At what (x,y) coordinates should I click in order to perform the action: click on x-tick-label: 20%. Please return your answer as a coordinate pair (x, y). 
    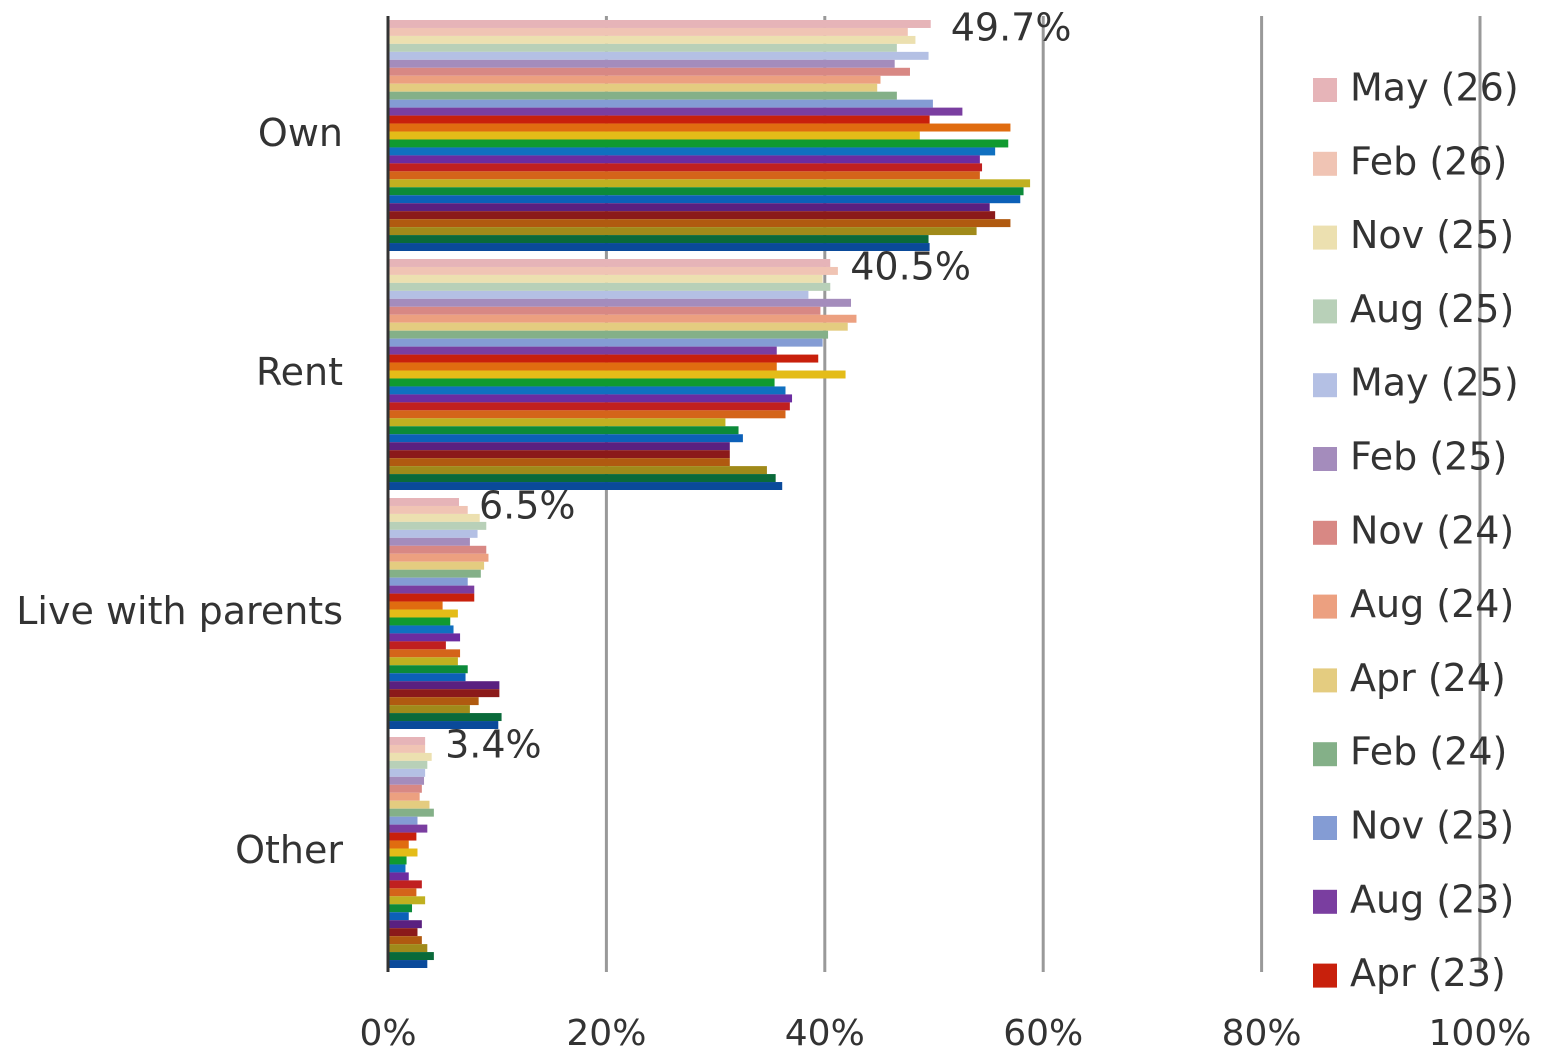
    Looking at the image, I should click on (606, 1033).